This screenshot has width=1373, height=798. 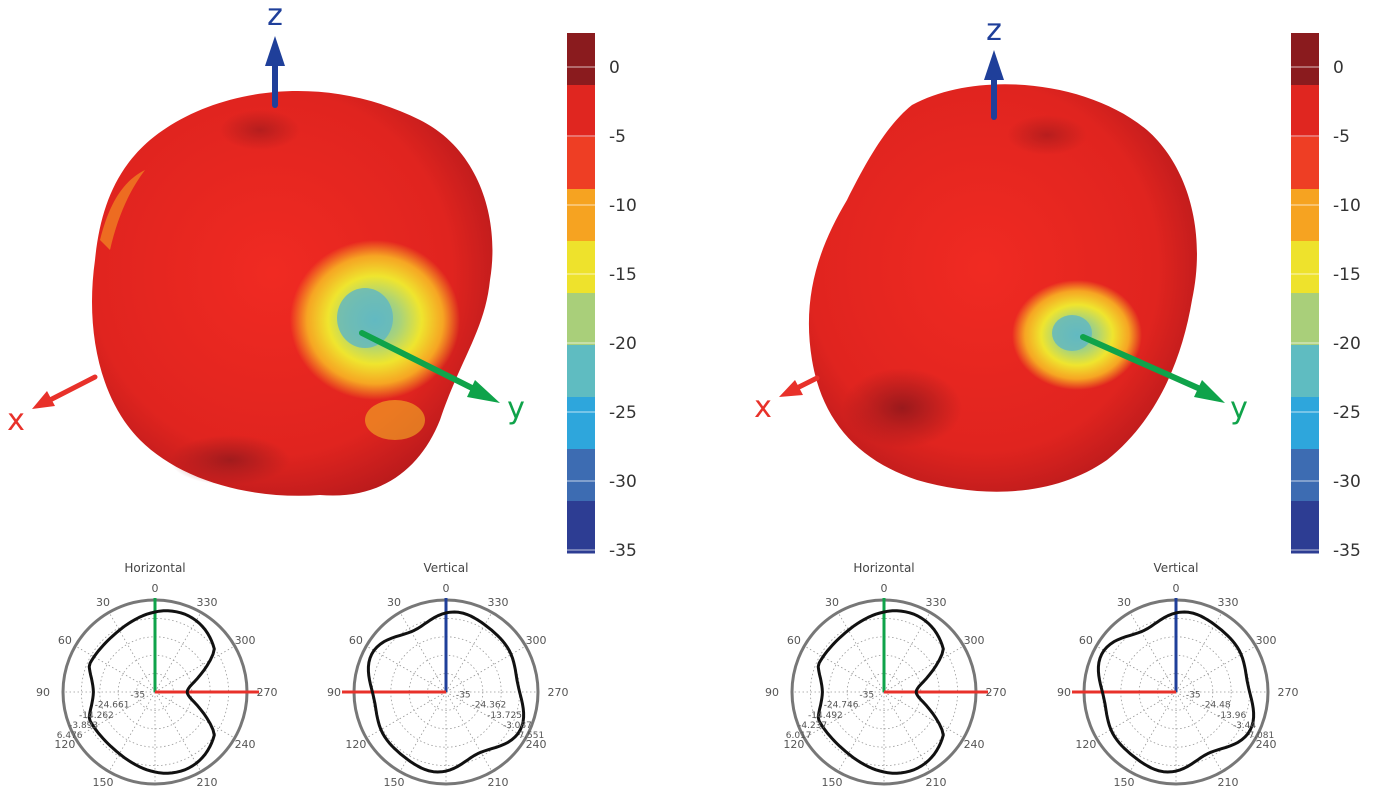 I want to click on colorbar-tick-label: 0, so click(x=614, y=68).